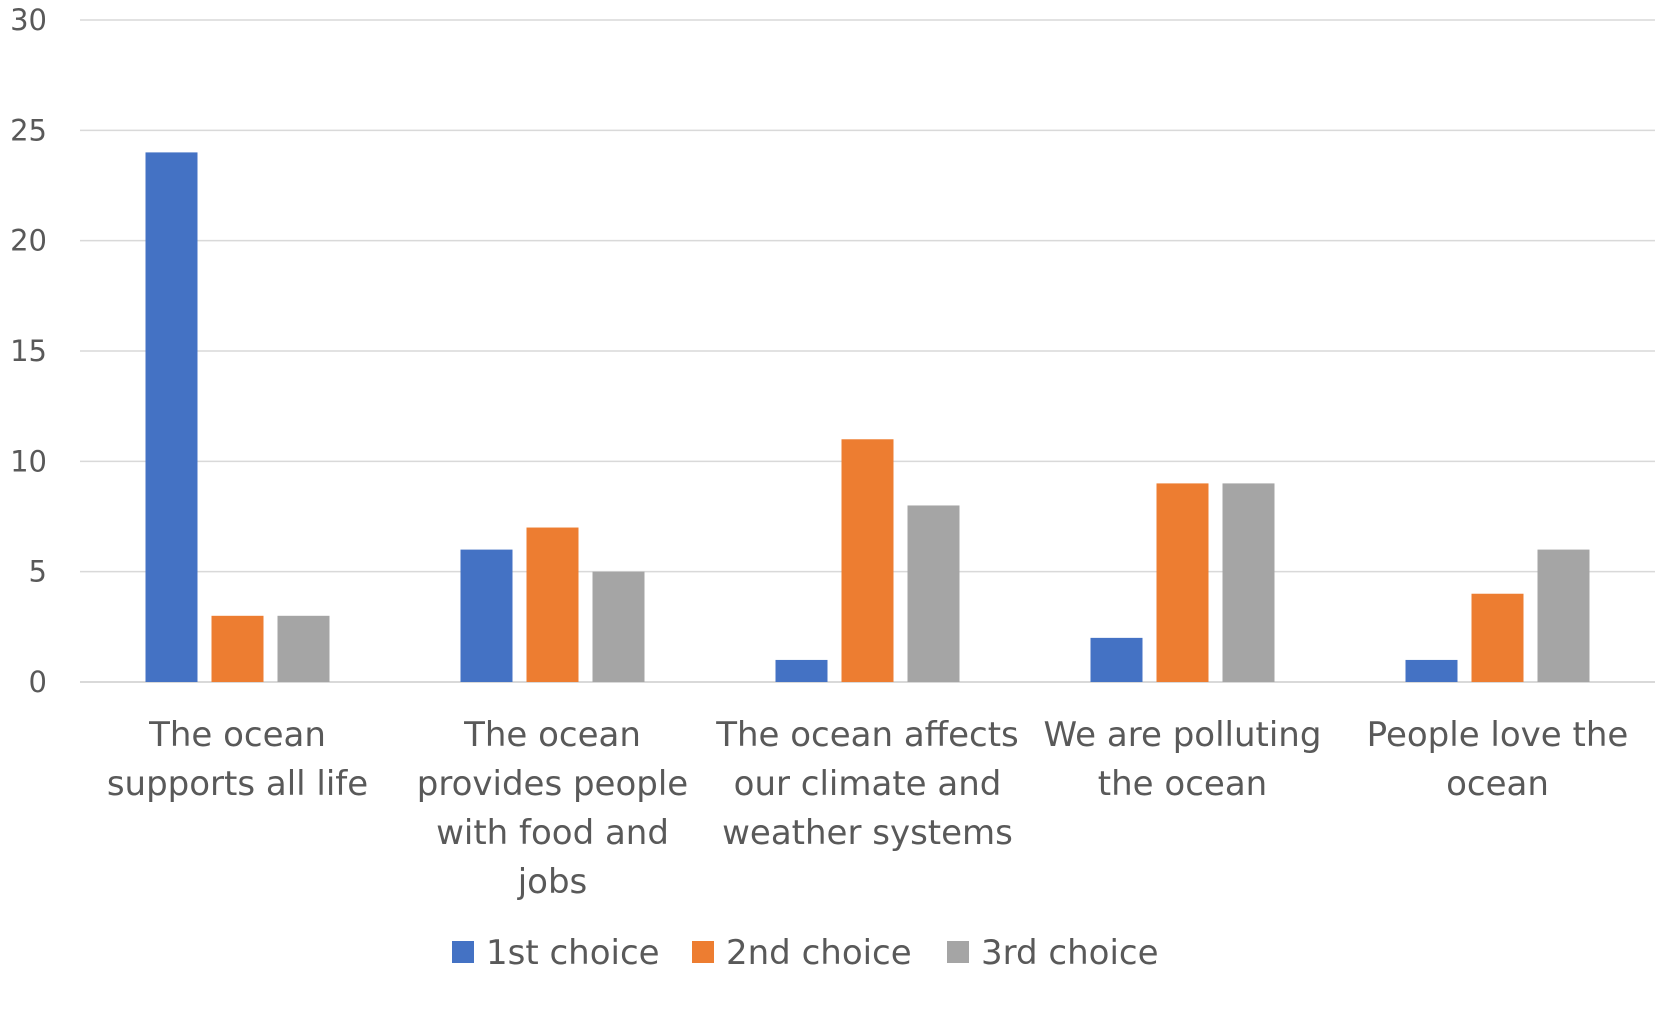 The width and height of the screenshot is (1655, 1022). Describe the element at coordinates (819, 953) in the screenshot. I see `legend-label-2: 2nd choice` at that location.